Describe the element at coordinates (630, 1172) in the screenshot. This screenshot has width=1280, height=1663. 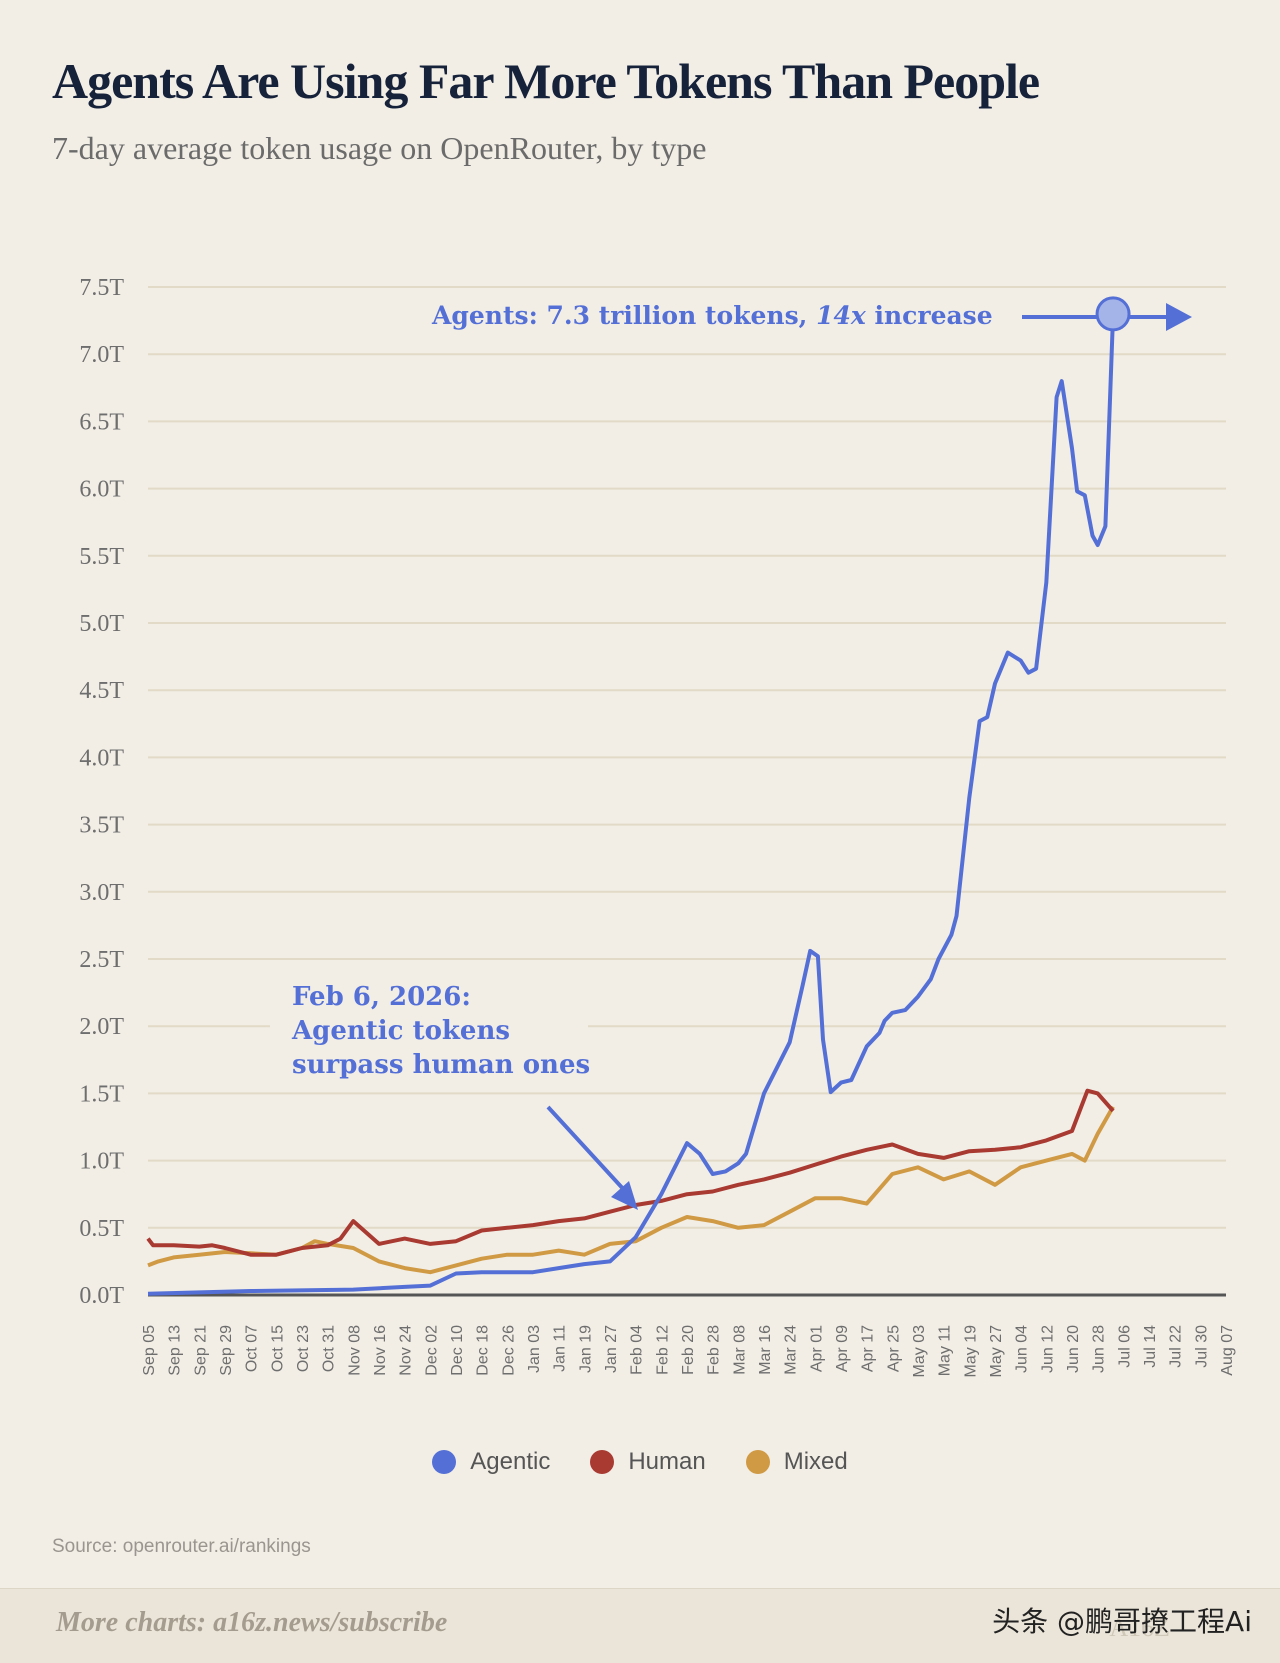
I see `series-line-human` at that location.